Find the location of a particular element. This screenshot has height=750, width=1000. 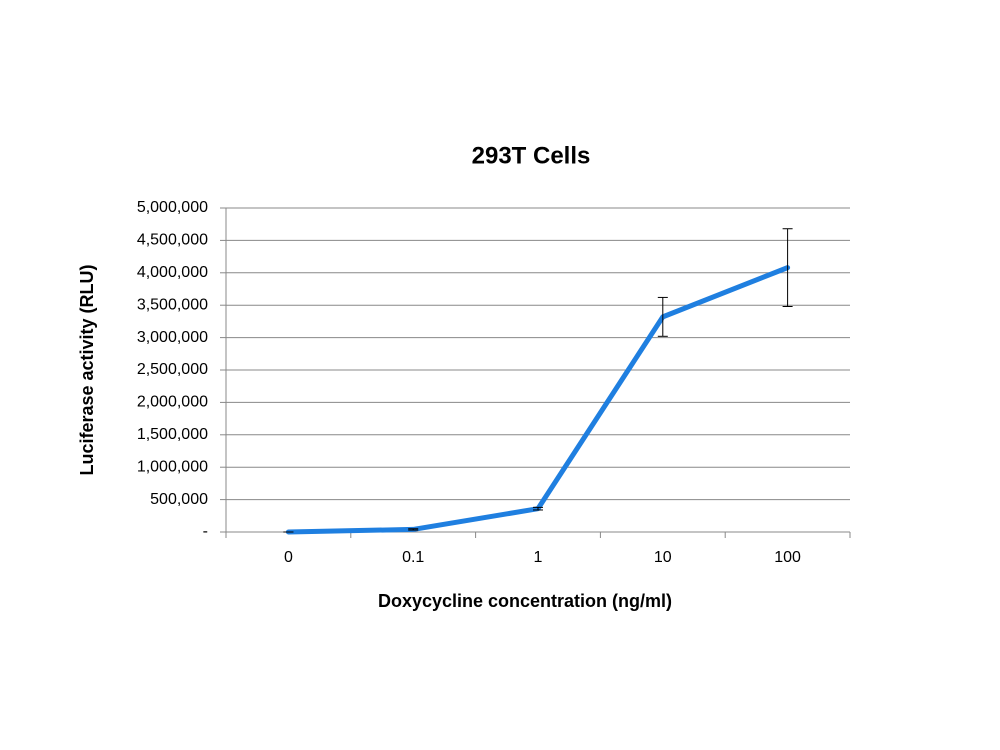

y-tick-label: 3,500,000 is located at coordinates (172, 304).